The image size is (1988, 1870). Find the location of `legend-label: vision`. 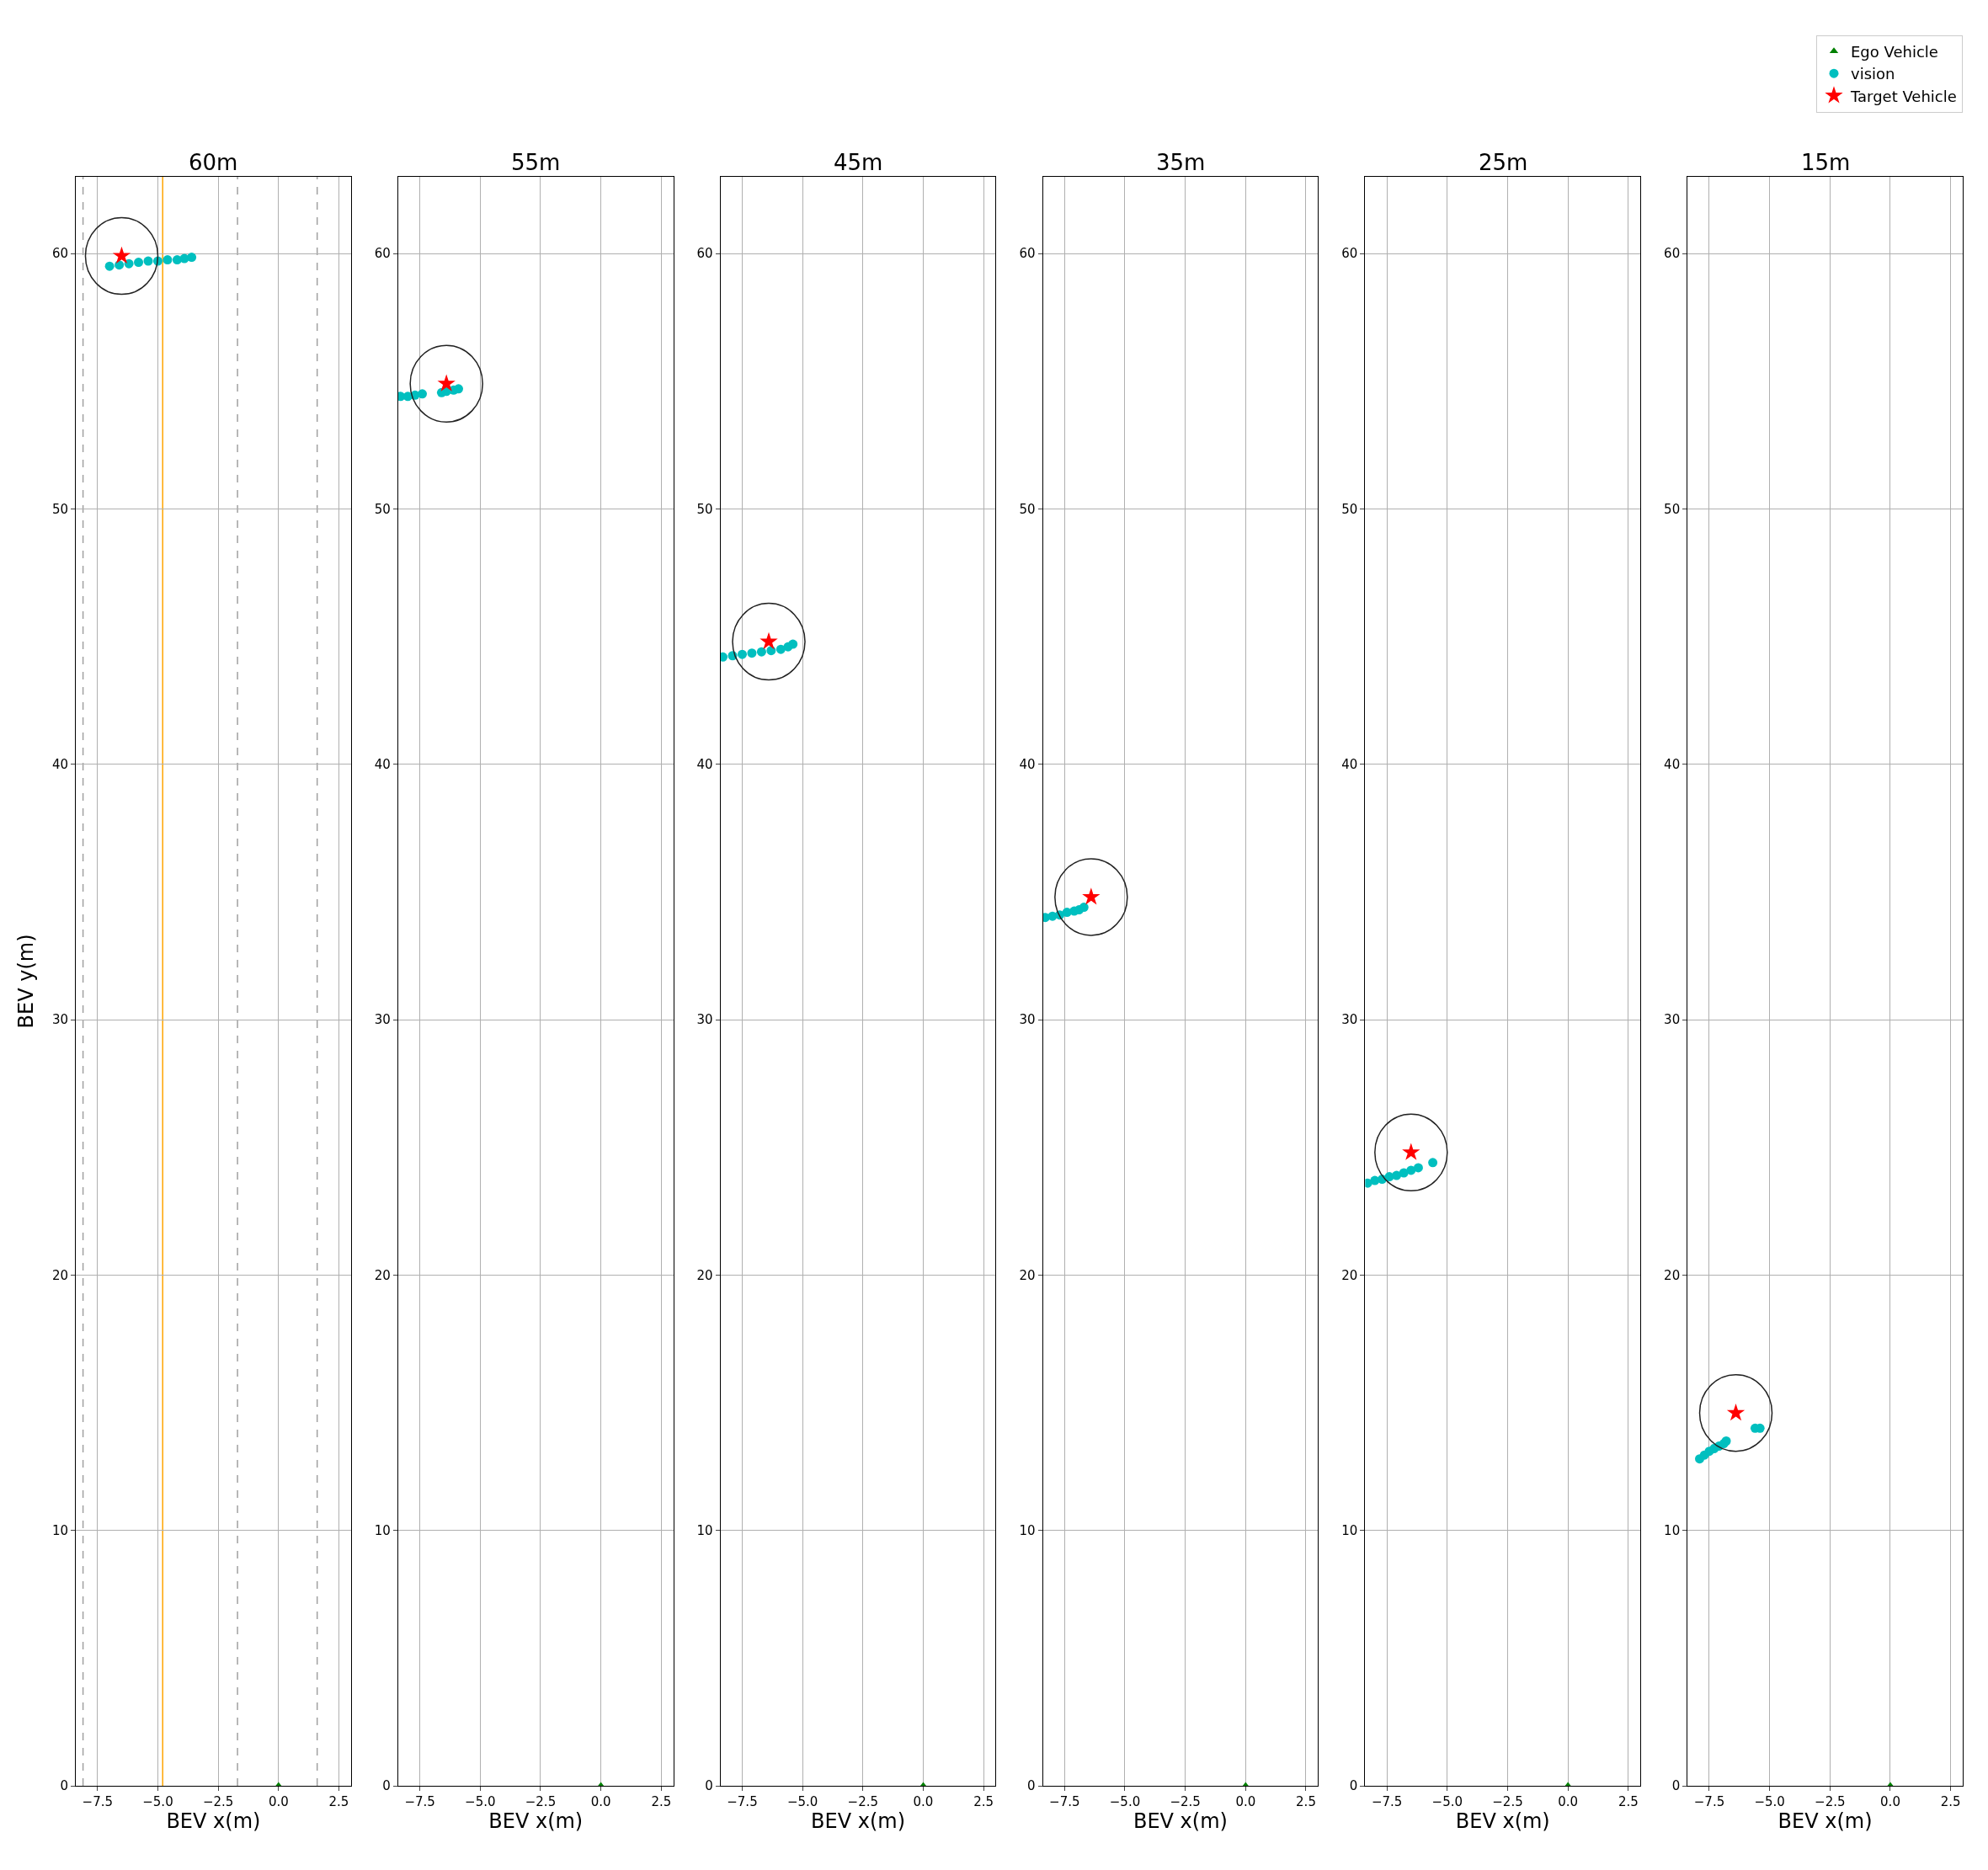

legend-label: vision is located at coordinates (1873, 74).